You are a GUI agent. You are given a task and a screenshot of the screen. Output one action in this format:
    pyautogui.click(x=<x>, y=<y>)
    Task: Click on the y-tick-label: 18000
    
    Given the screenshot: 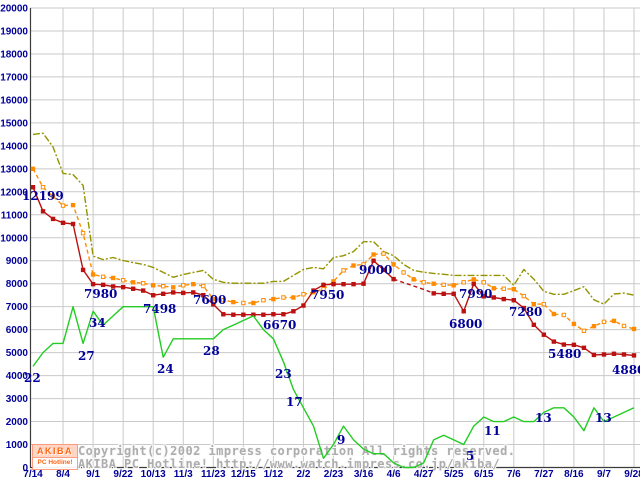 What is the action you would take?
    pyautogui.click(x=14, y=54)
    